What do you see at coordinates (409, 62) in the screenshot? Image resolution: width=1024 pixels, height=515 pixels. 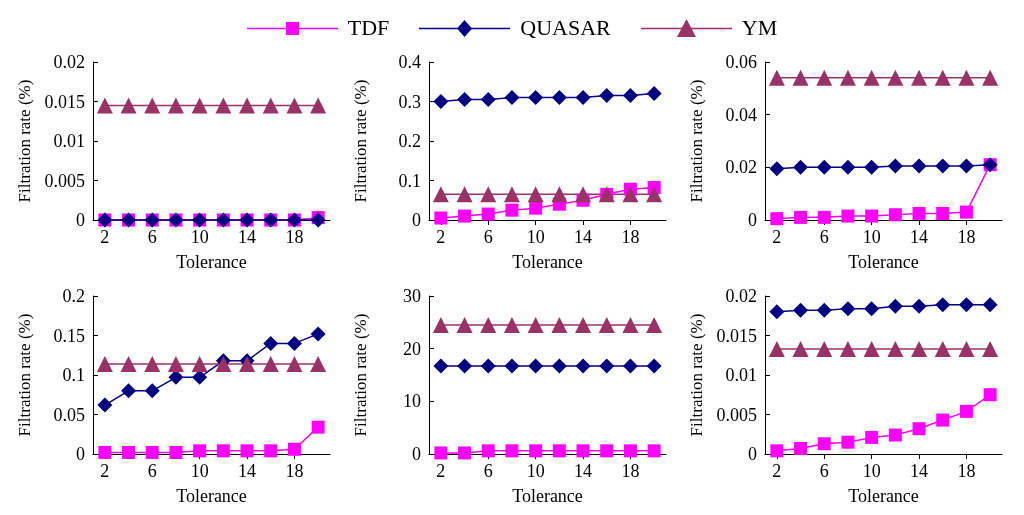 I see `y-tick-label: 0.4` at bounding box center [409, 62].